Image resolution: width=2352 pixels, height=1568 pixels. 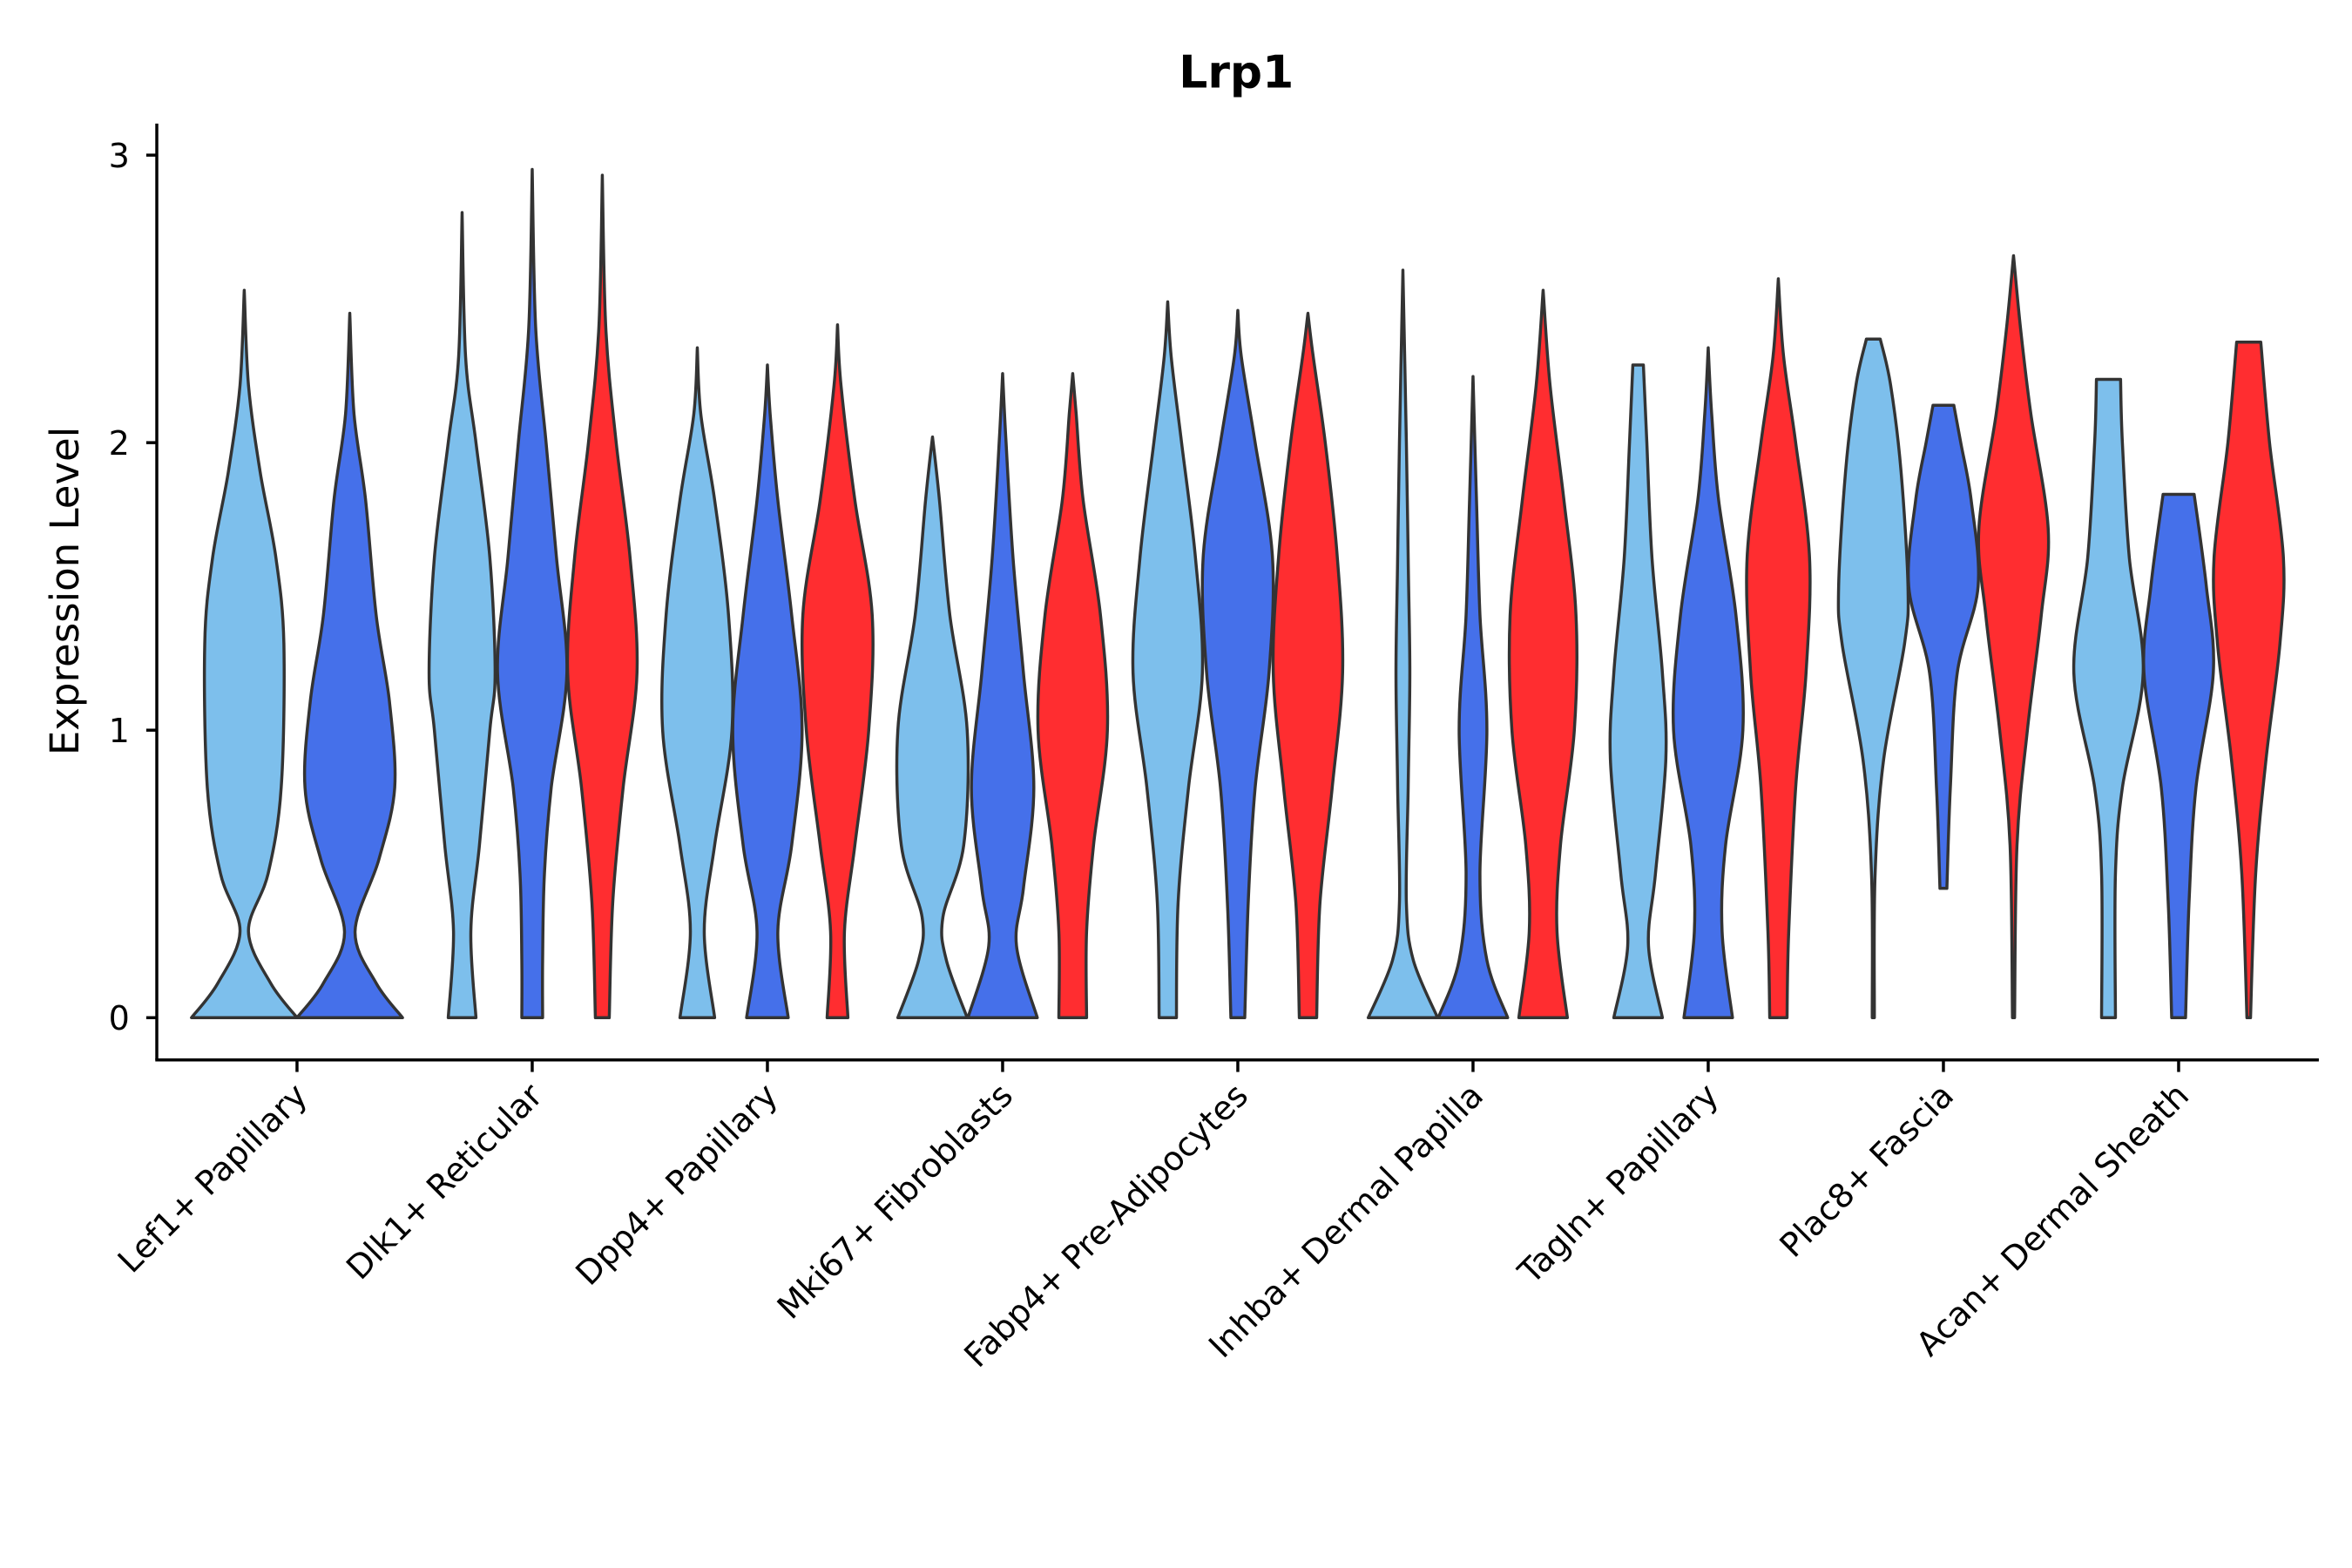 What do you see at coordinates (119, 156) in the screenshot?
I see `y-tick-label: 3` at bounding box center [119, 156].